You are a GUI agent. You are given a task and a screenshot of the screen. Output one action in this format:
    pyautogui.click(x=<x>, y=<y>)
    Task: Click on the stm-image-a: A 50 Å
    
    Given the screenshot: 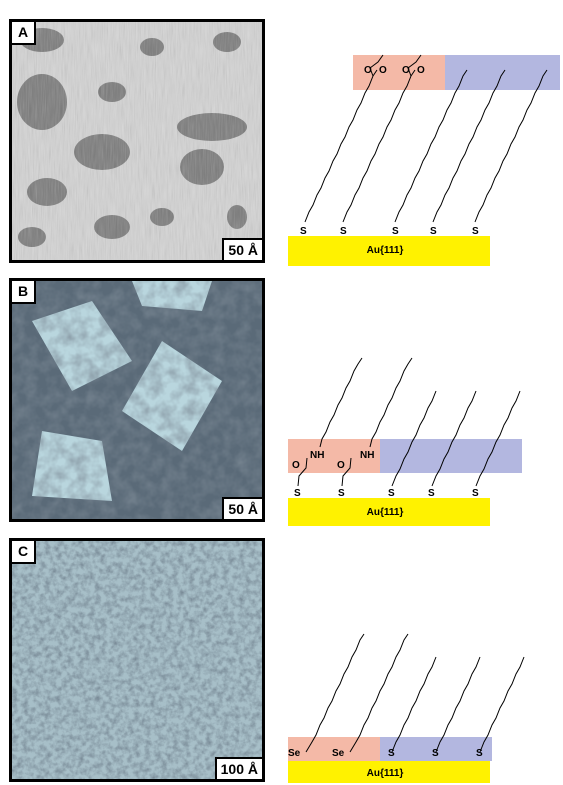 What is the action you would take?
    pyautogui.click(x=137, y=141)
    